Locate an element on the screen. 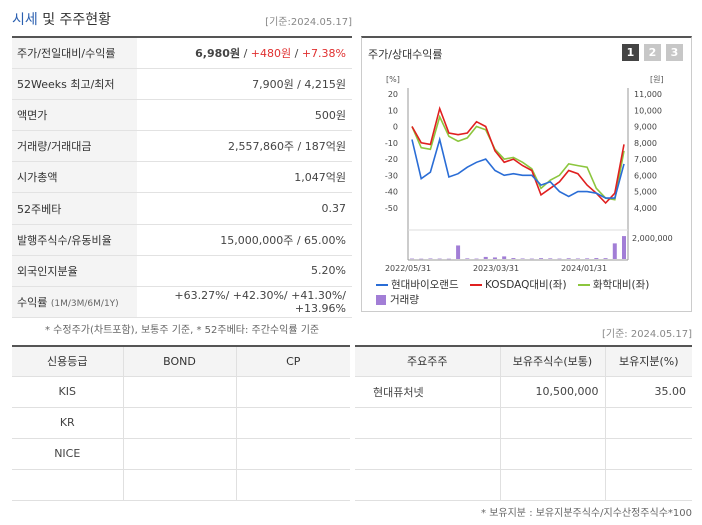  right-axis-tick: 7,000 is located at coordinates (645, 159).